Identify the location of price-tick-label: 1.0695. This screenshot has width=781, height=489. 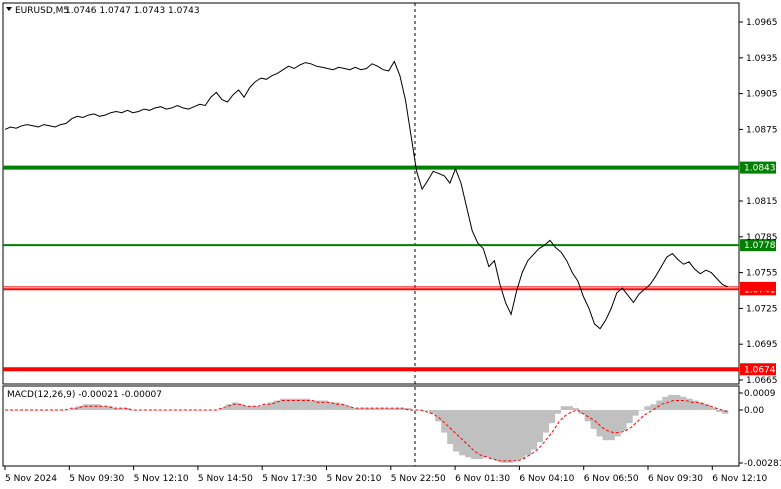
(762, 345).